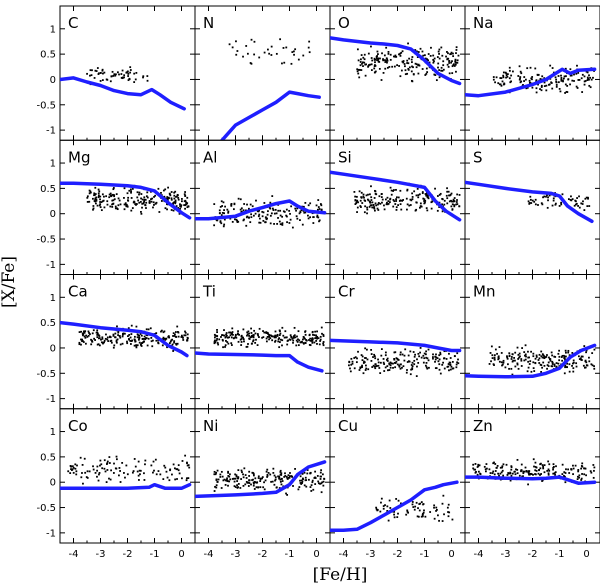 The image size is (600, 588). What do you see at coordinates (484, 292) in the screenshot?
I see `element-label: Mn` at bounding box center [484, 292].